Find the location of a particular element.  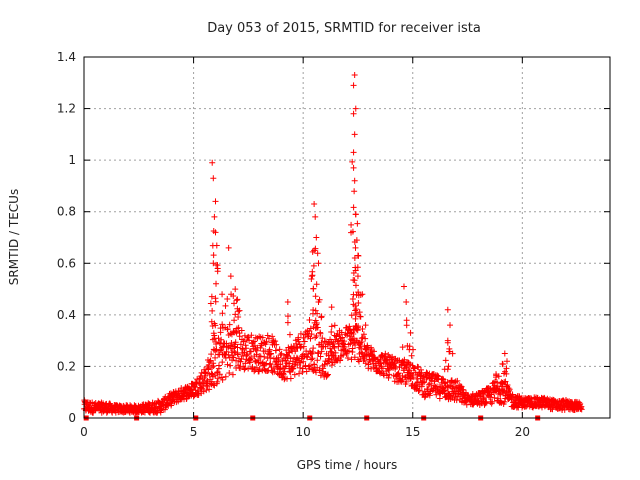

y-tick-label: 1 is located at coordinates (72, 160).